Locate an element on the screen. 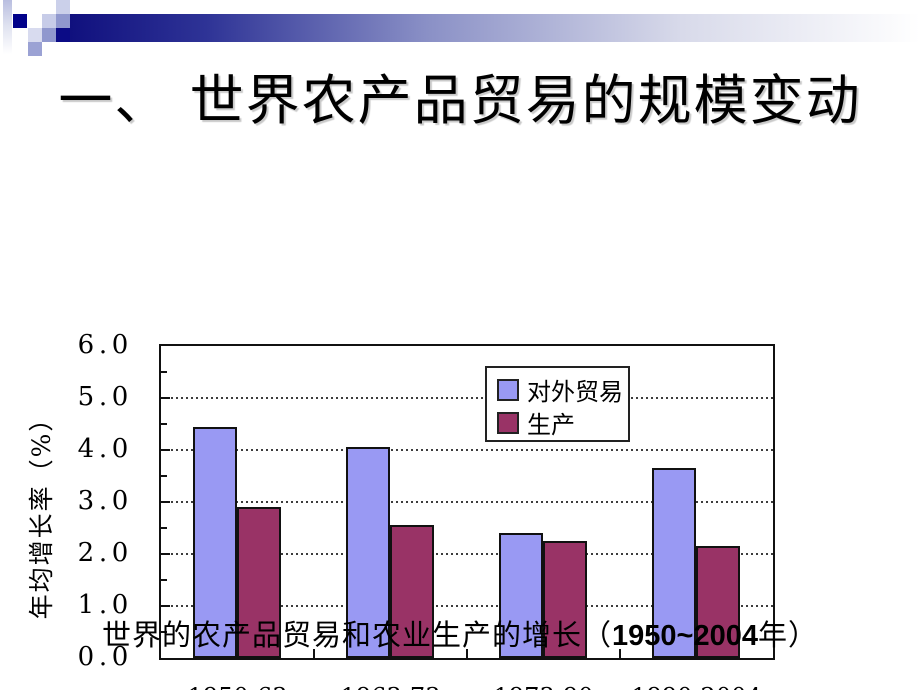 The height and width of the screenshot is (690, 920). caption-suffix: 年） is located at coordinates (787, 635).